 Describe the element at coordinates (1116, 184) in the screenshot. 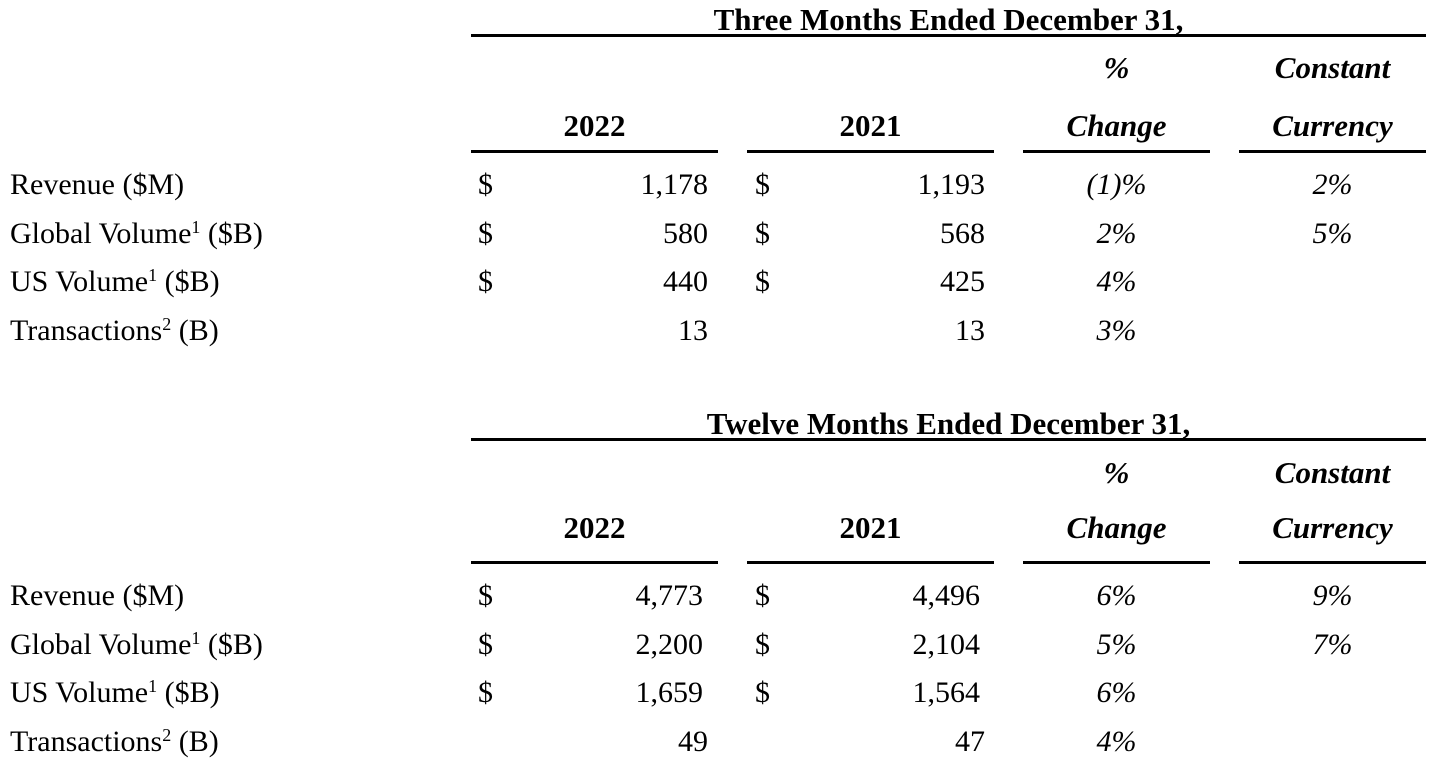

I see `percent-change: (1)%` at that location.